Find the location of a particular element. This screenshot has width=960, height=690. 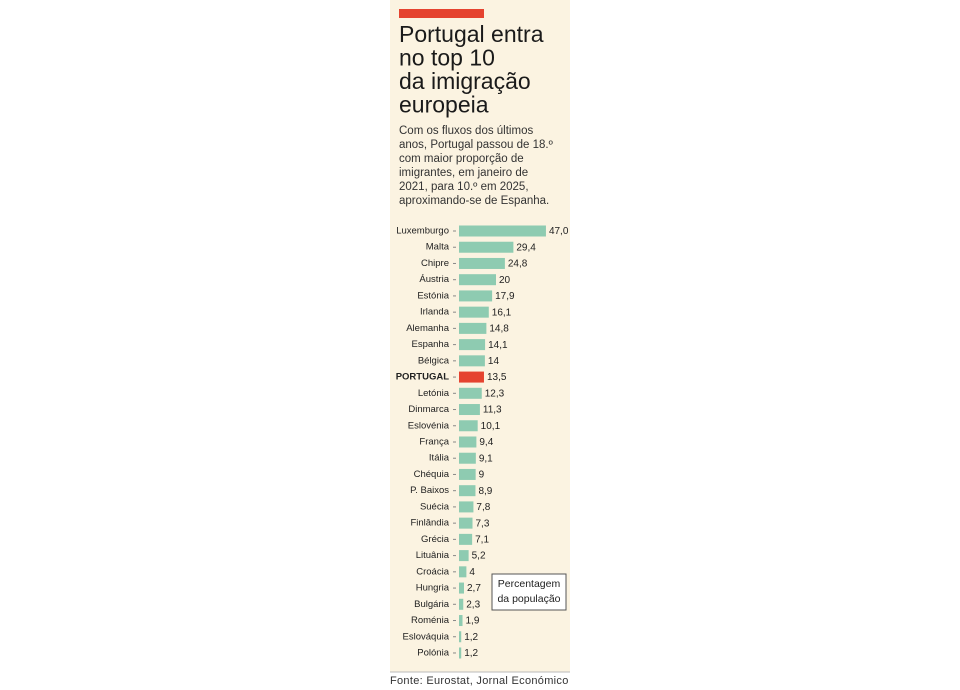

value-label: 2,3 is located at coordinates (473, 604).